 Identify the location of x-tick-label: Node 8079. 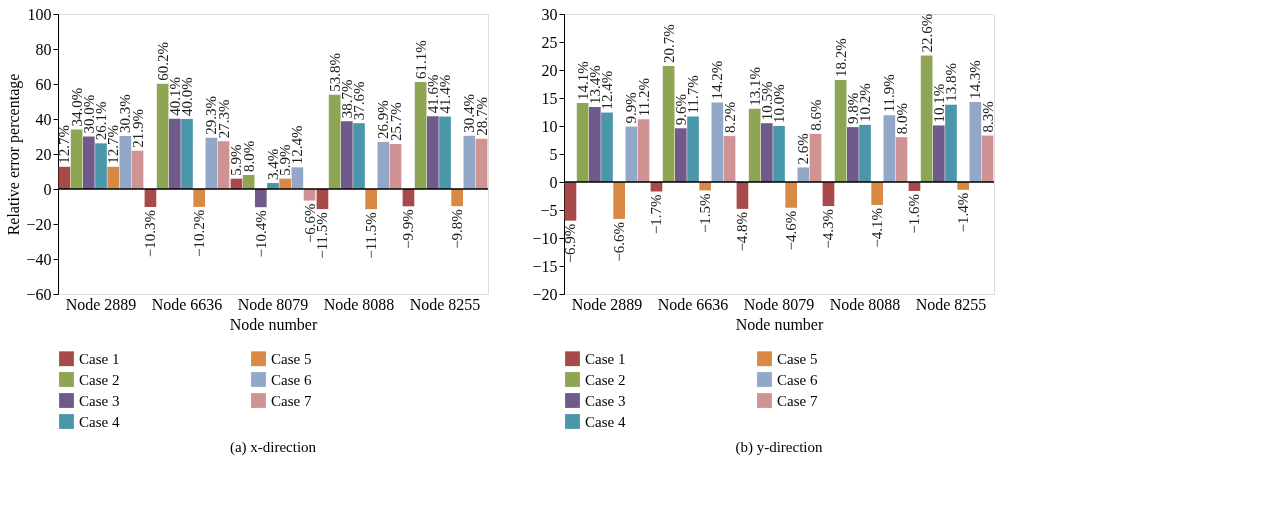
(273, 304).